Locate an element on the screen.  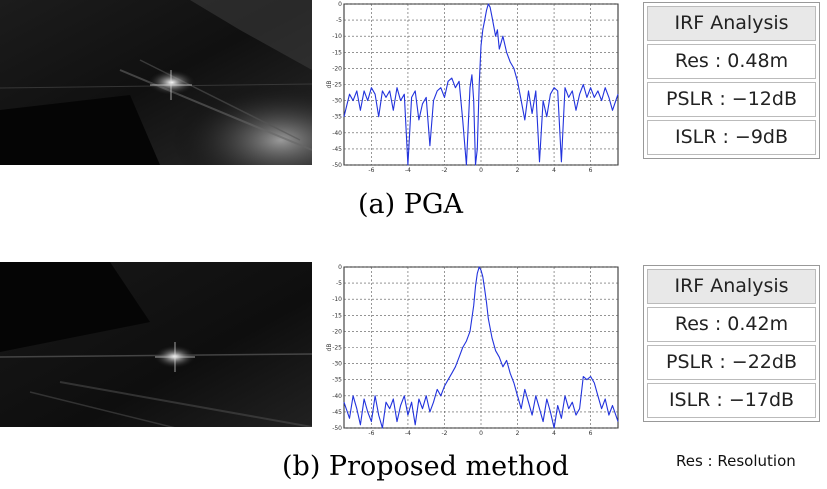
irf-pslr: PSLR : −12dB is located at coordinates (731, 99).